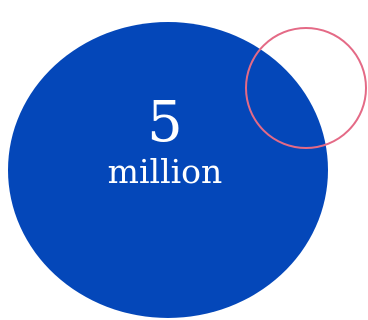 The height and width of the screenshot is (320, 368). I want to click on stat-unit: million, so click(165, 171).